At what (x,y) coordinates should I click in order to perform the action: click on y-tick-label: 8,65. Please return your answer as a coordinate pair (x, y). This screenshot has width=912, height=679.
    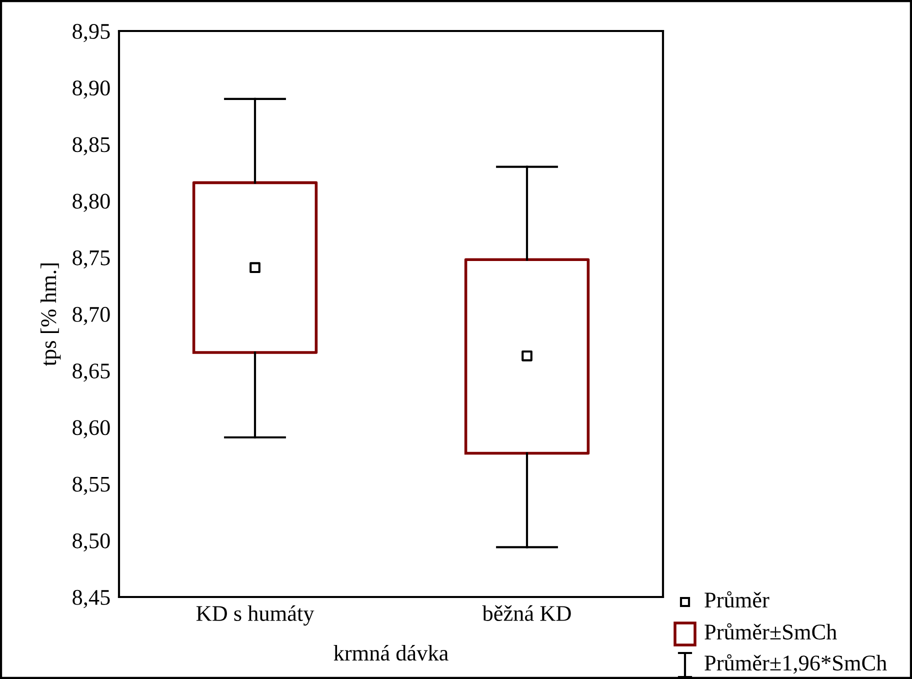
    Looking at the image, I should click on (91, 373).